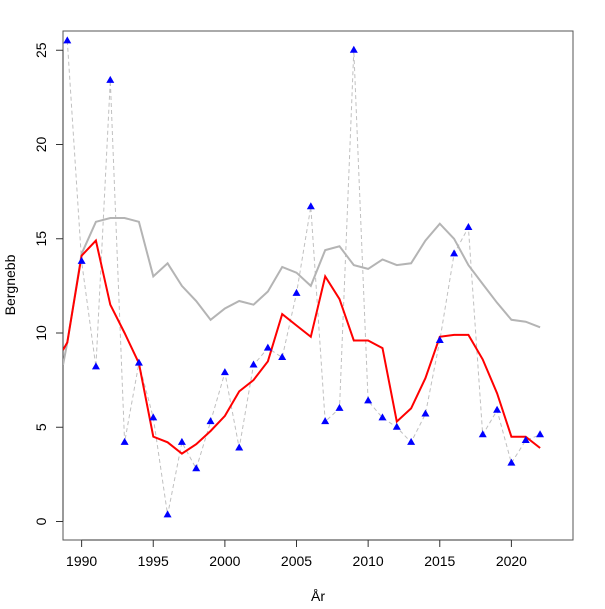  I want to click on y-axis-label: Bergnebb, so click(10, 284).